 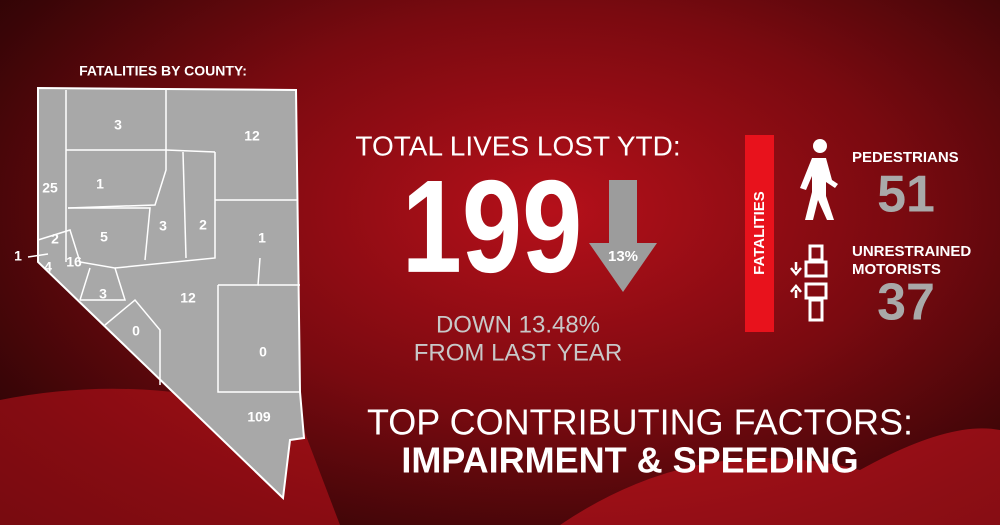 I want to click on item-value: 37, so click(x=906, y=303).